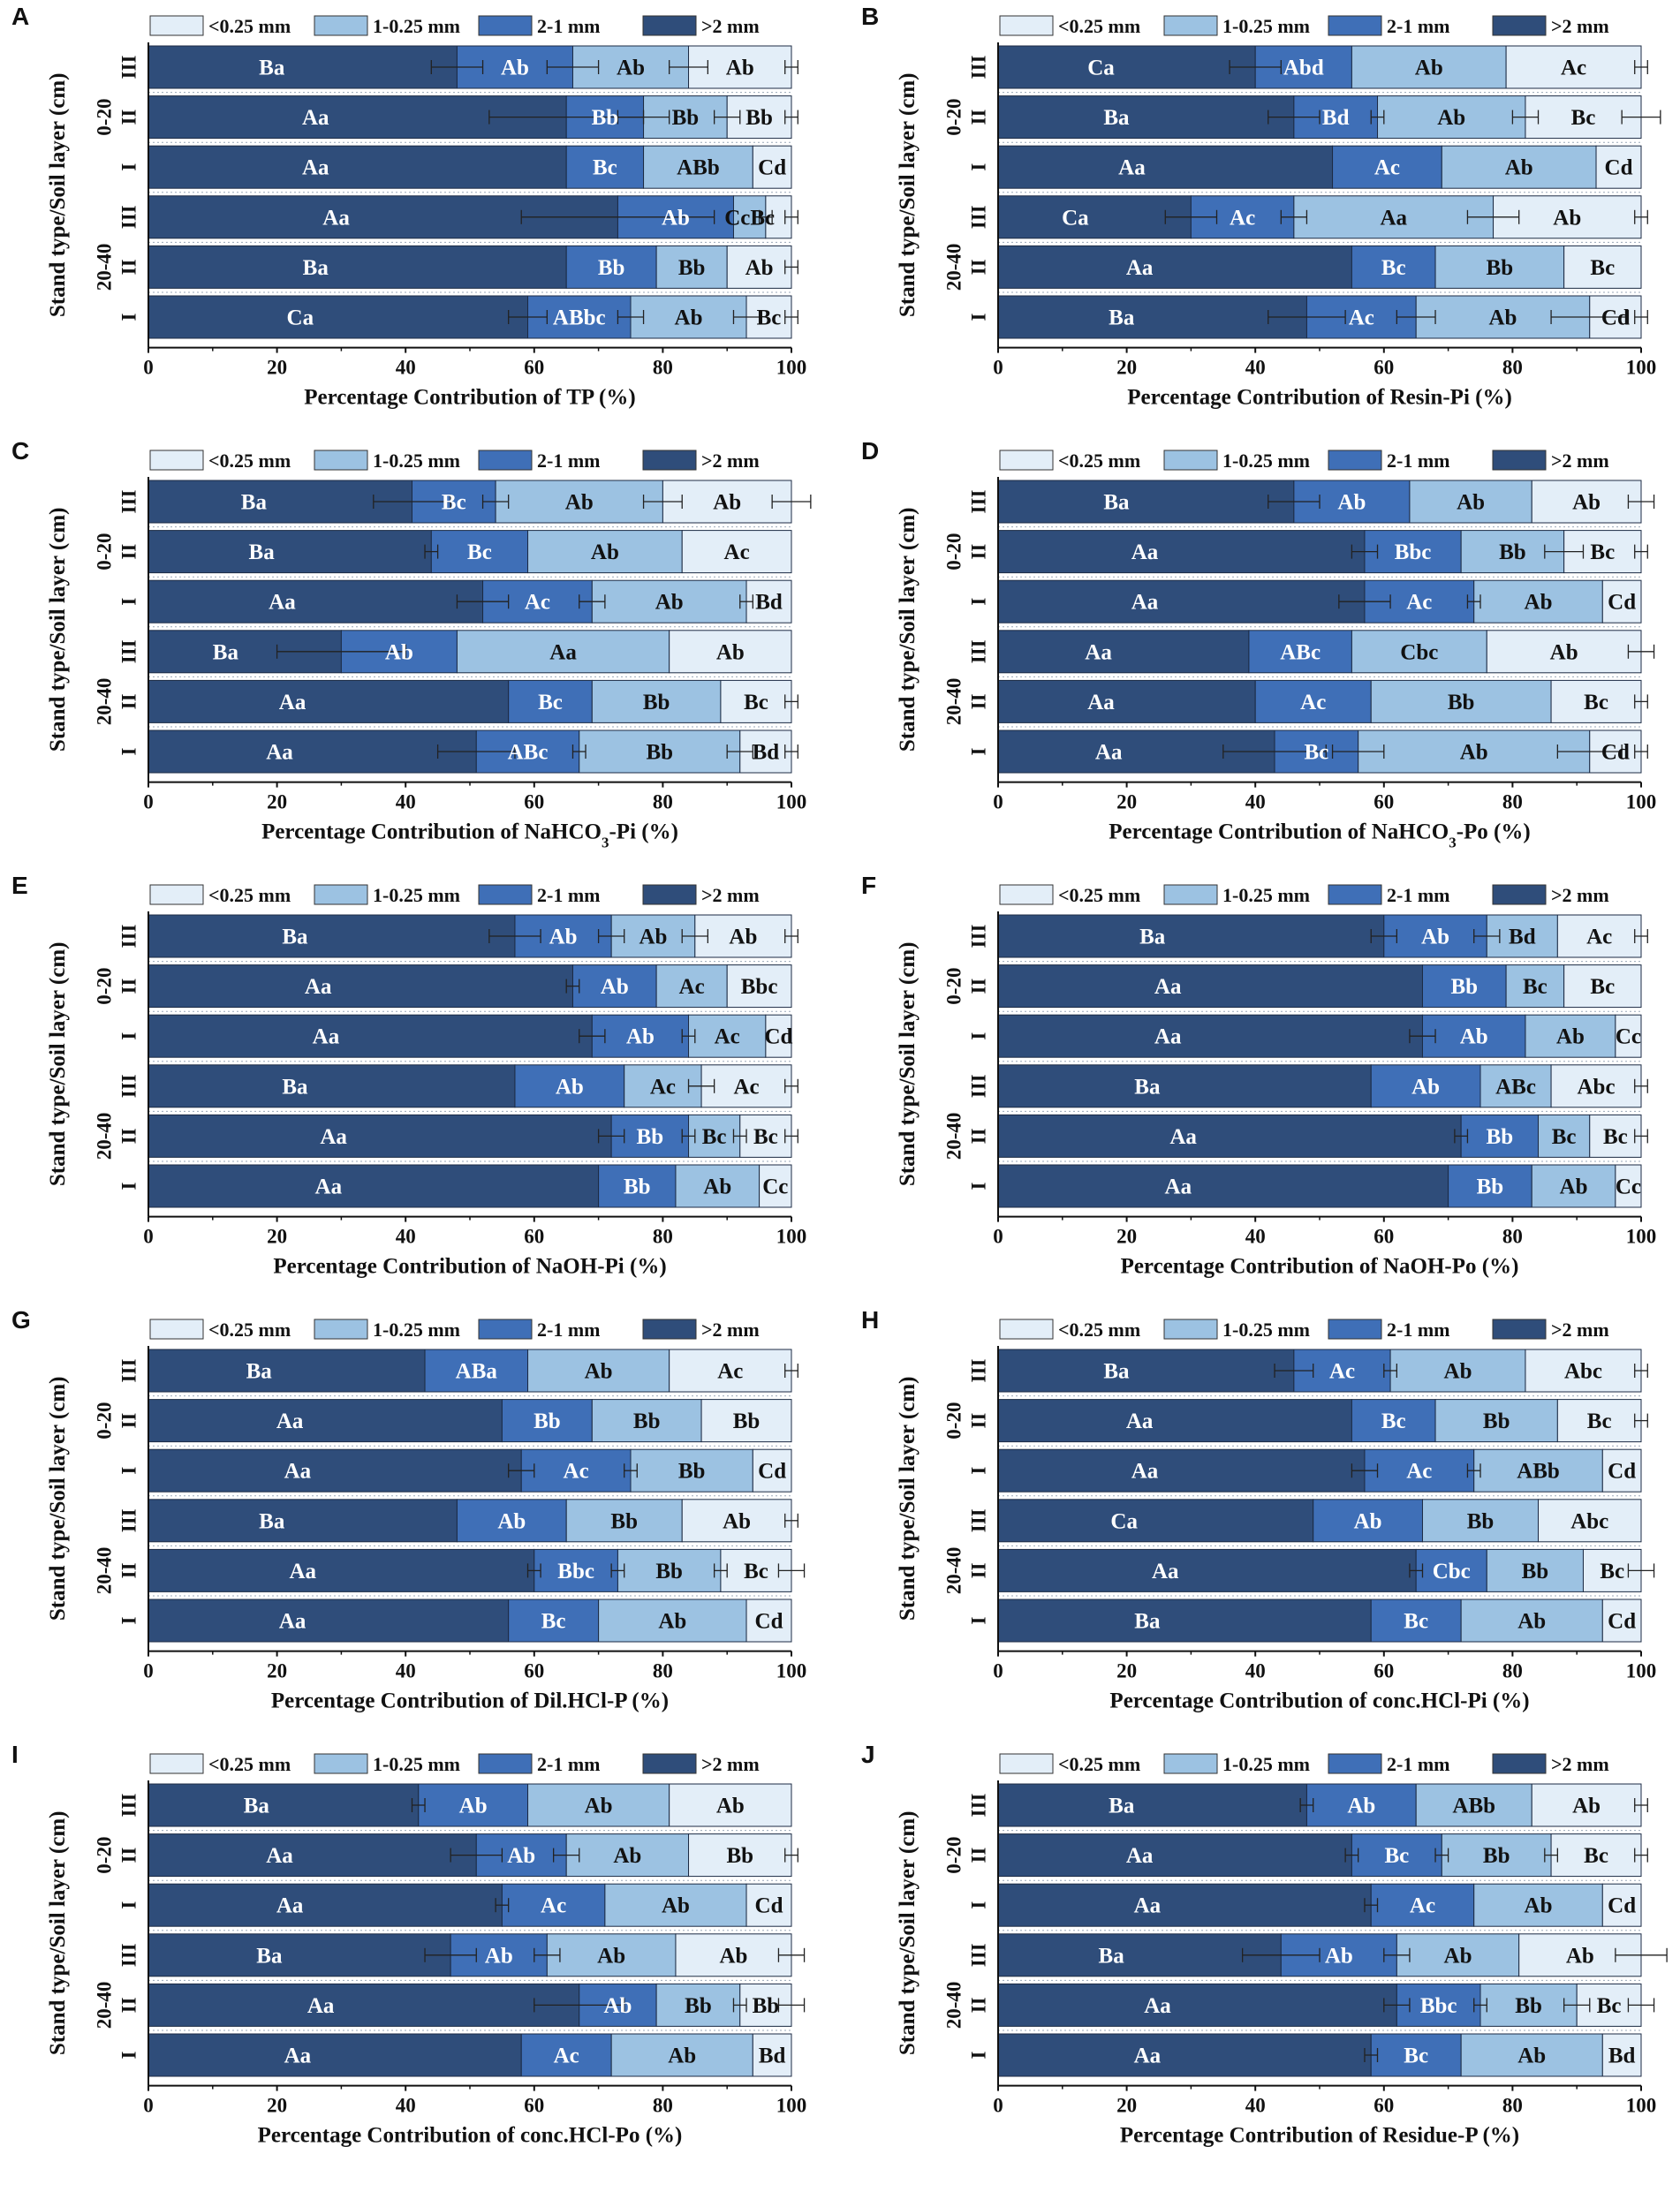 This screenshot has width=1680, height=2207. I want to click on bar-20-40-III: Ba Ab Ac Ac, so click(473, 1086).